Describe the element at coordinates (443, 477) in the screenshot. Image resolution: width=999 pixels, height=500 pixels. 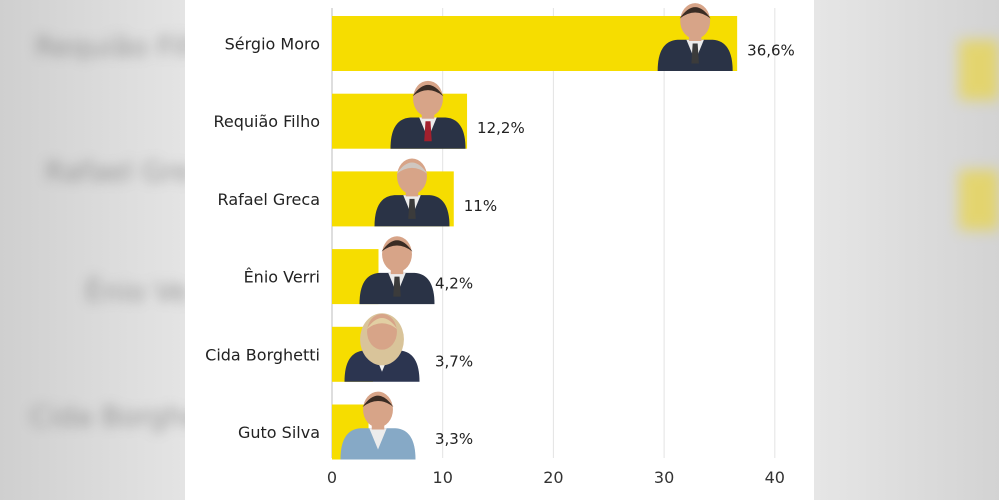
I see `x-tick-label: 10` at that location.